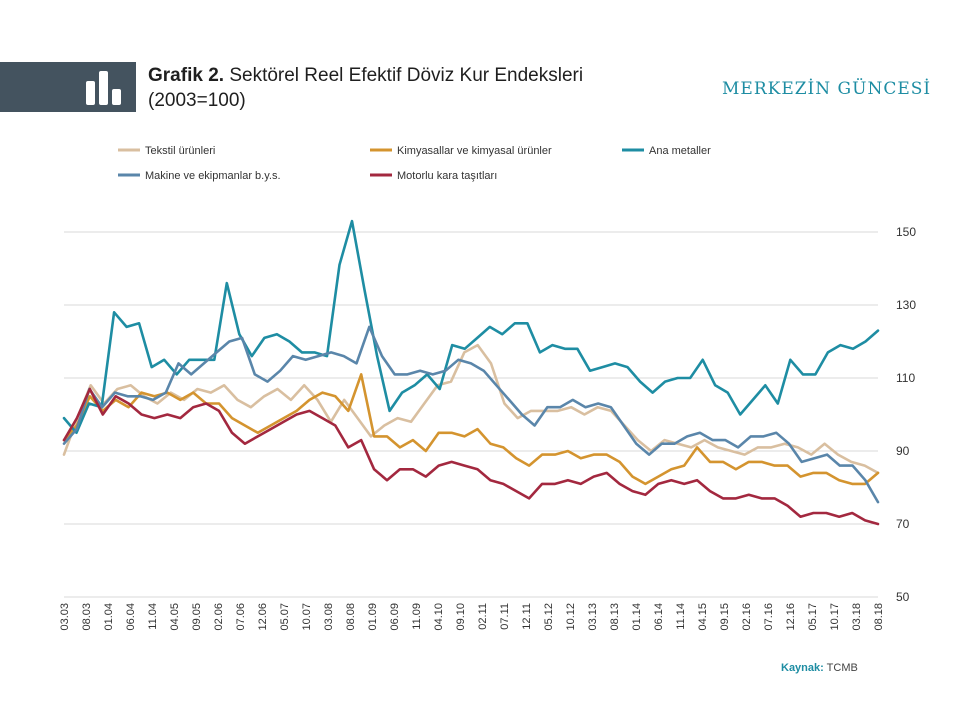 The height and width of the screenshot is (720, 960). Describe the element at coordinates (153, 616) in the screenshot. I see `x-tick-label: 11.04` at that location.